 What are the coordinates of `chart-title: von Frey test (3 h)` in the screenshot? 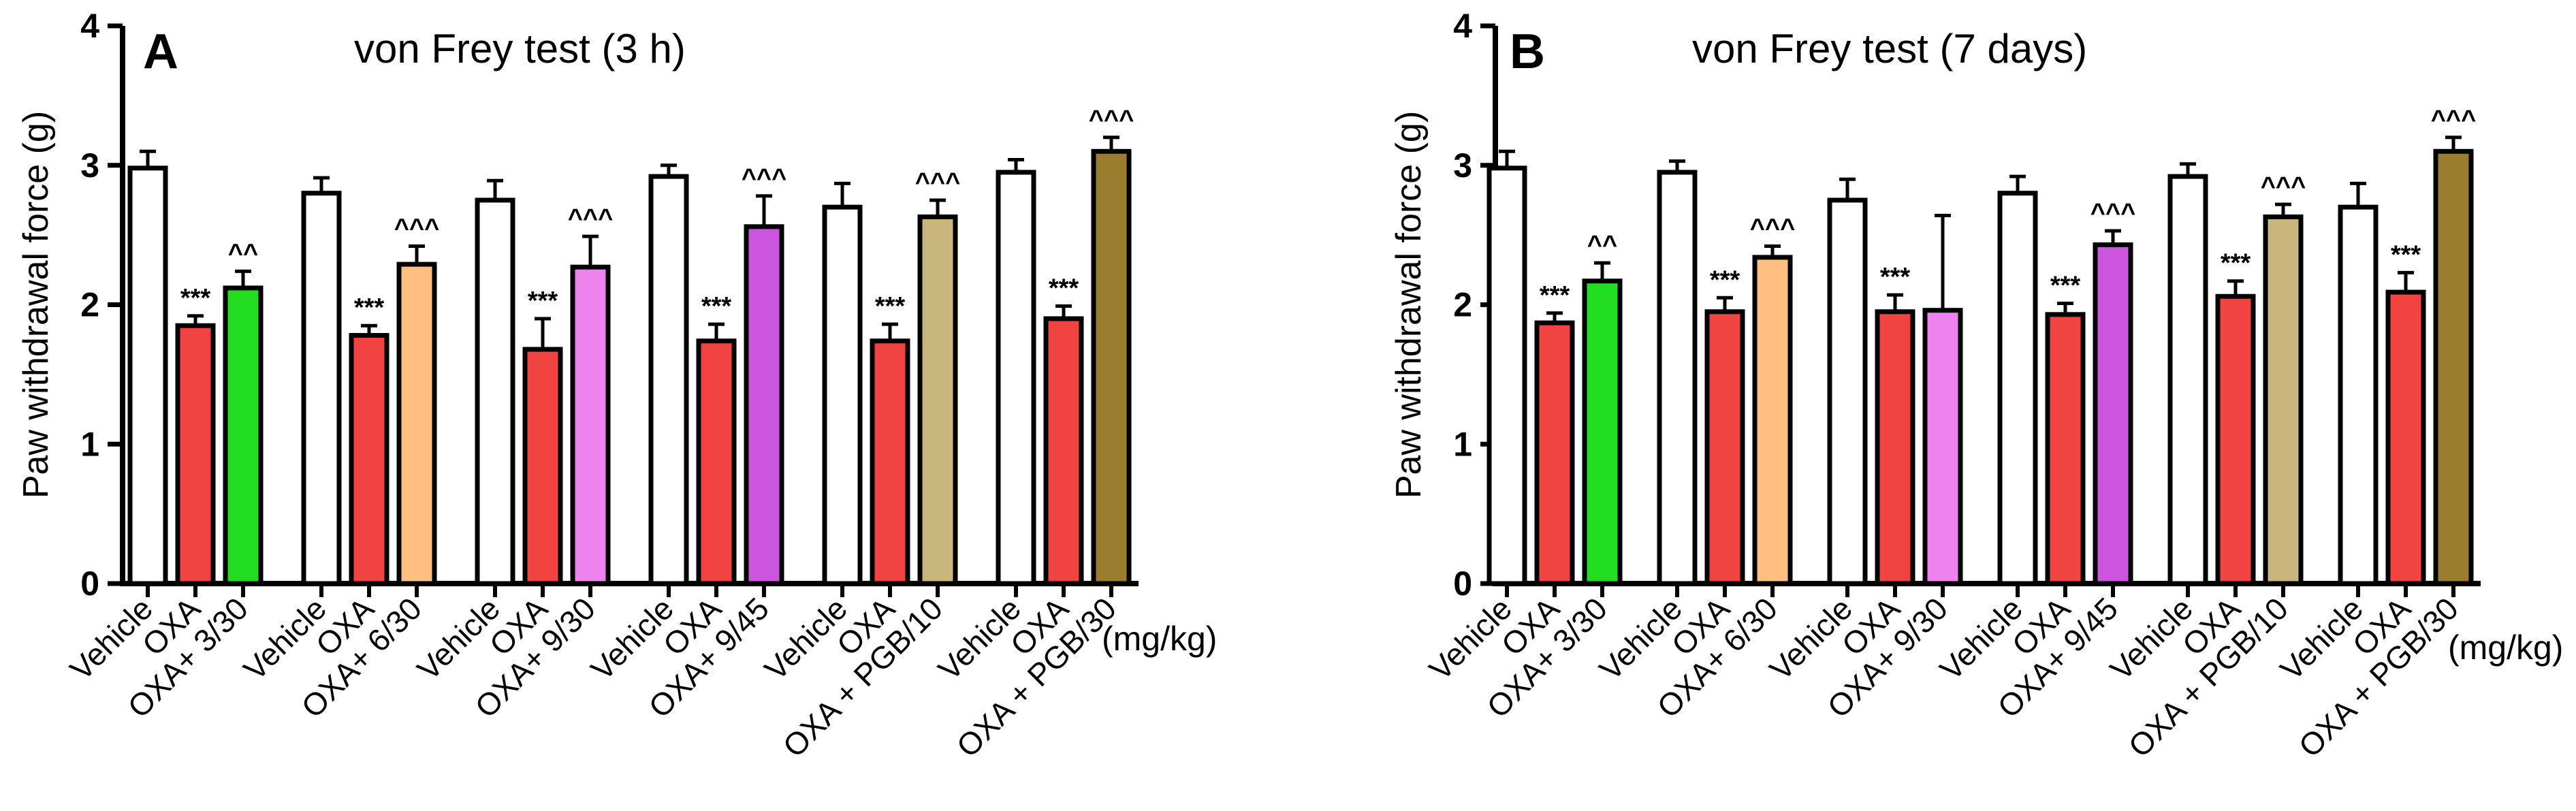 It's located at (520, 48).